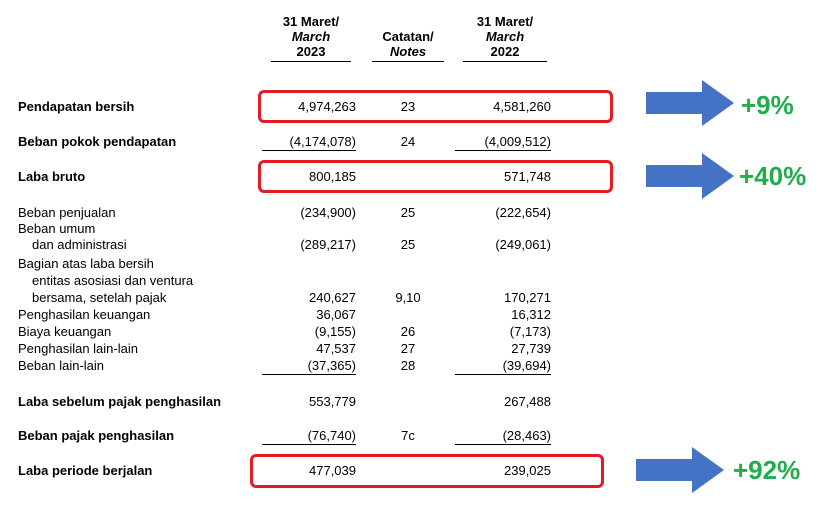 This screenshot has width=828, height=517. What do you see at coordinates (523, 244) in the screenshot?
I see `row-value-2022-admin-expense: (249,061)` at bounding box center [523, 244].